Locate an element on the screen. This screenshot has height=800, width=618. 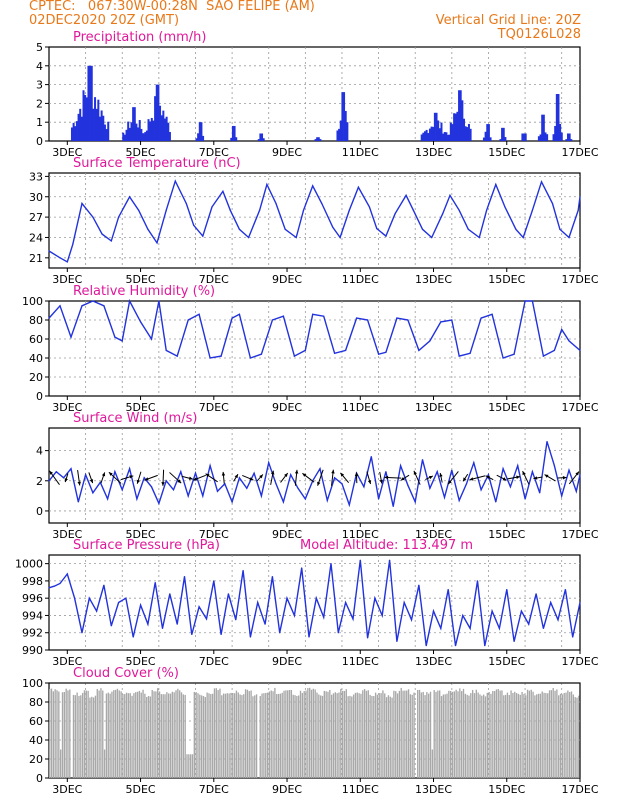
rh-xtick-label: 11DEC is located at coordinates (360, 407).